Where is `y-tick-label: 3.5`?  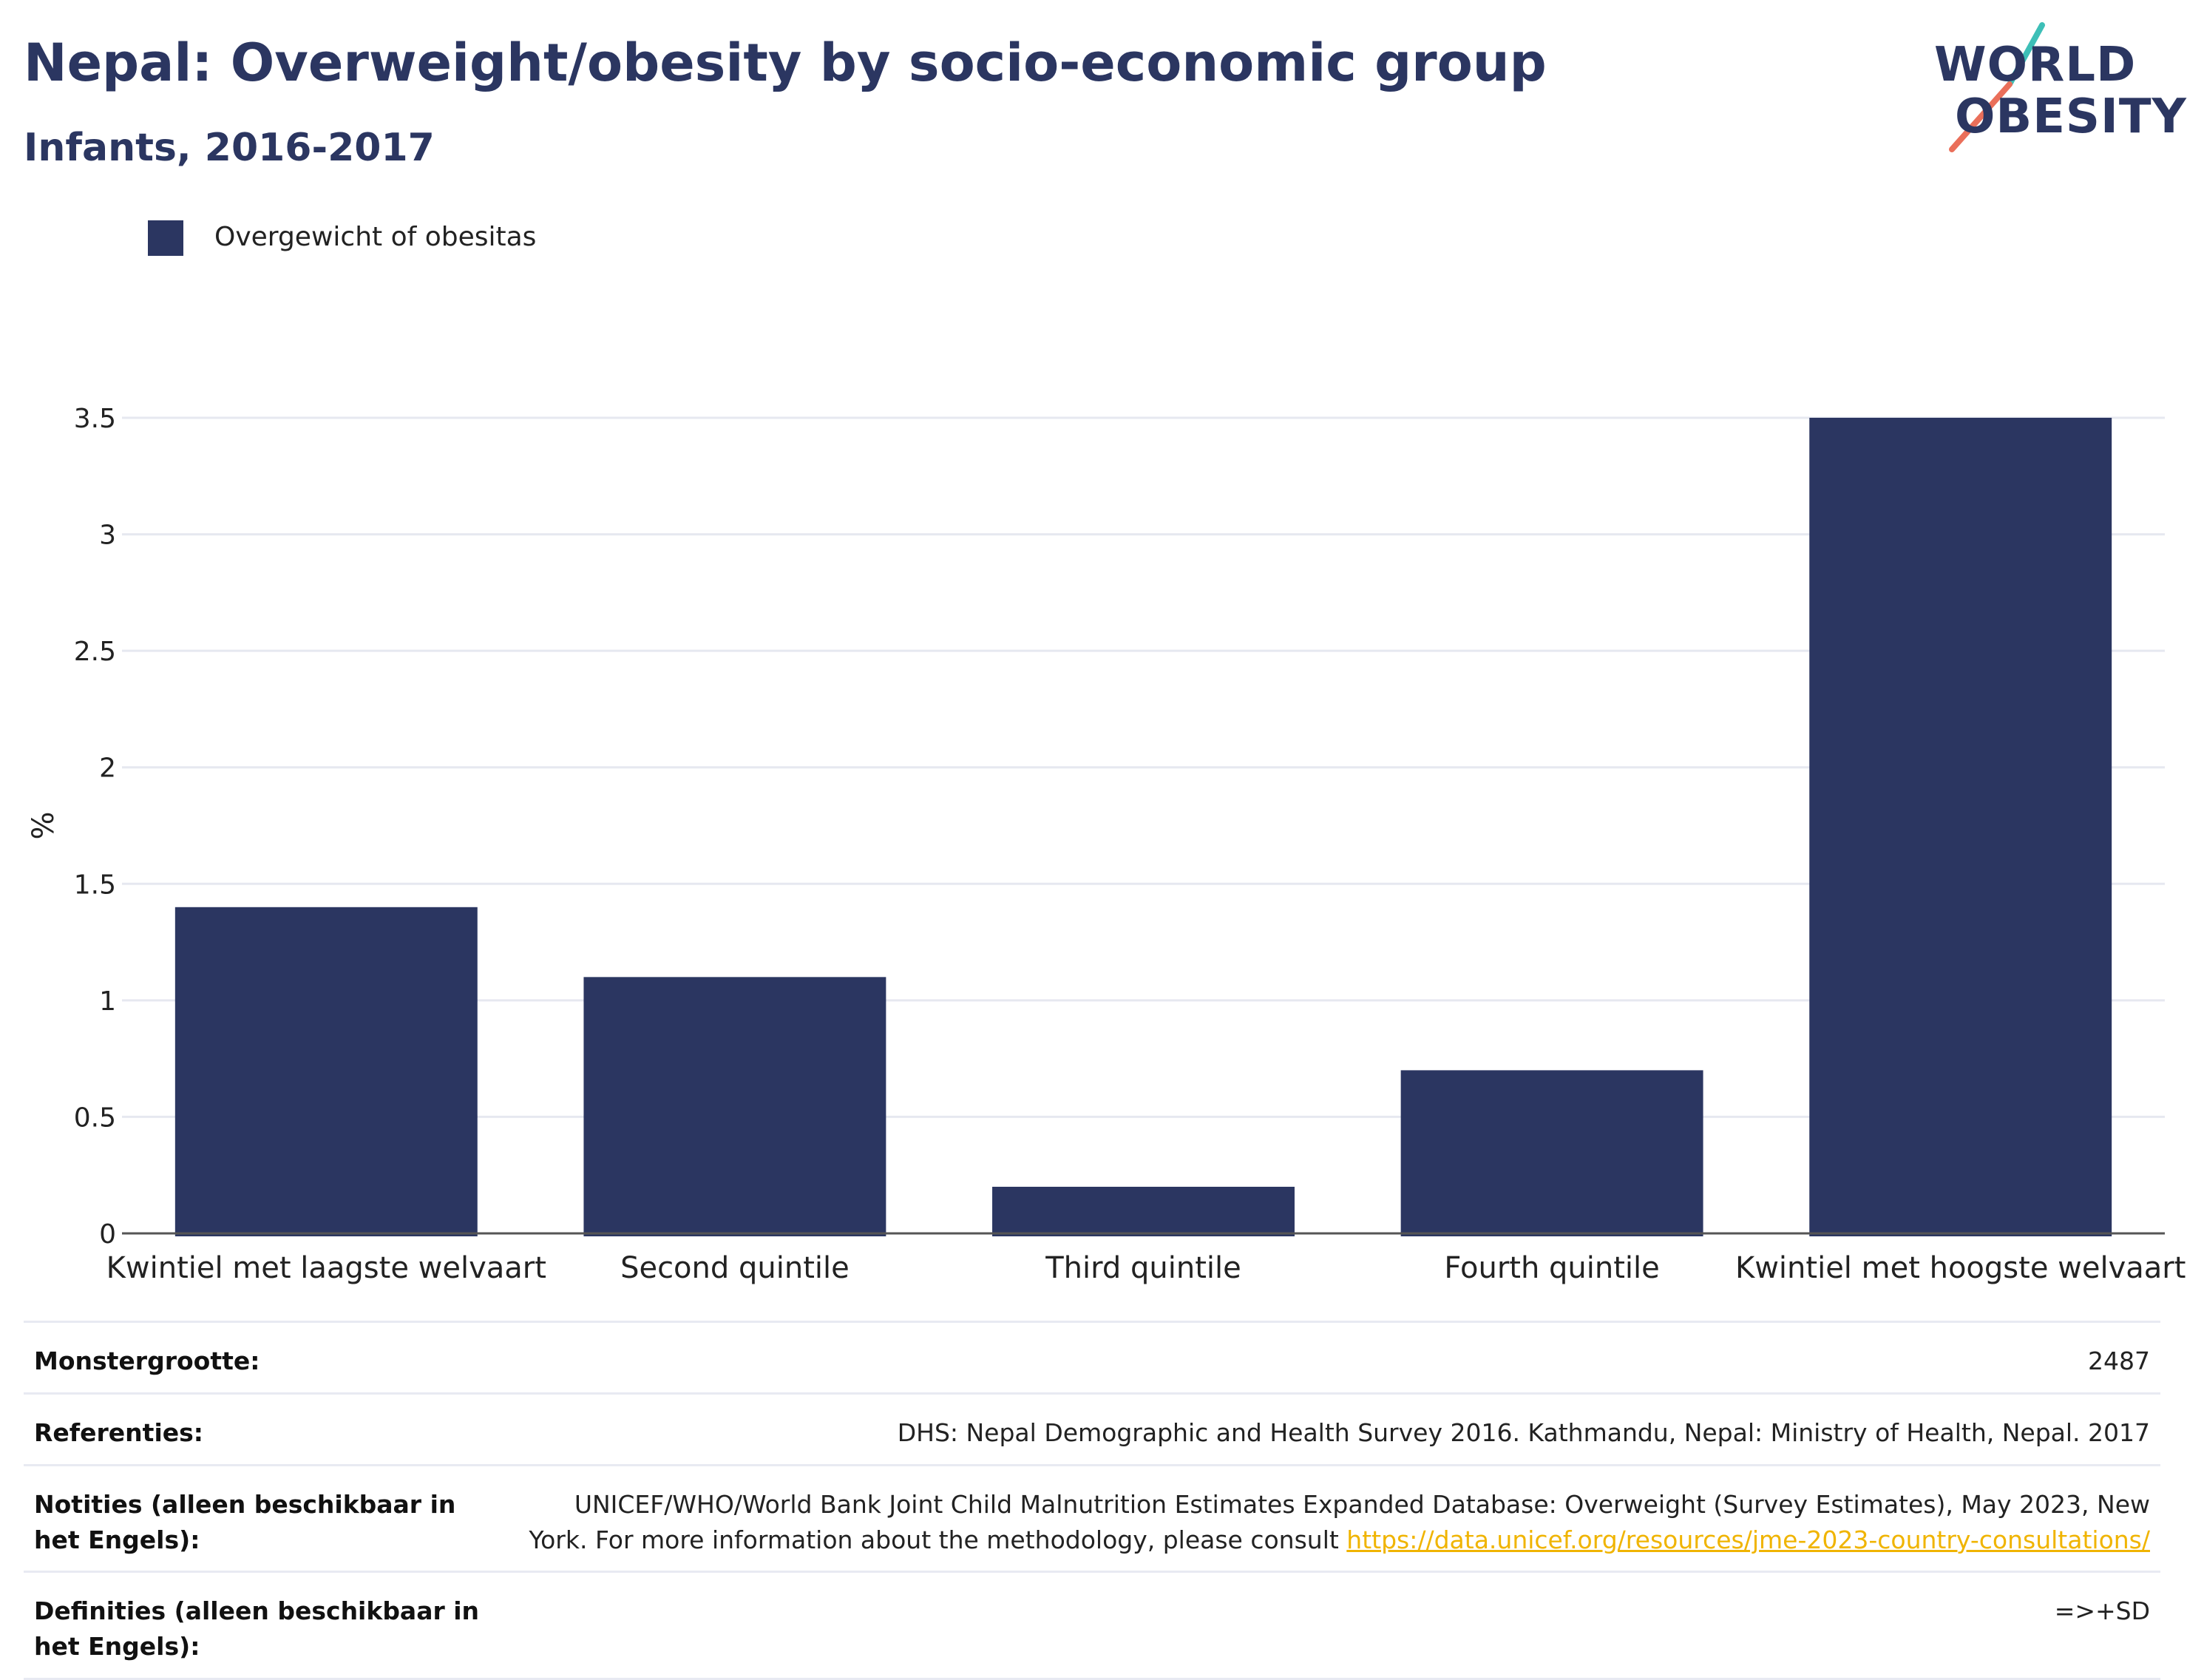 y-tick-label: 3.5 is located at coordinates (95, 419).